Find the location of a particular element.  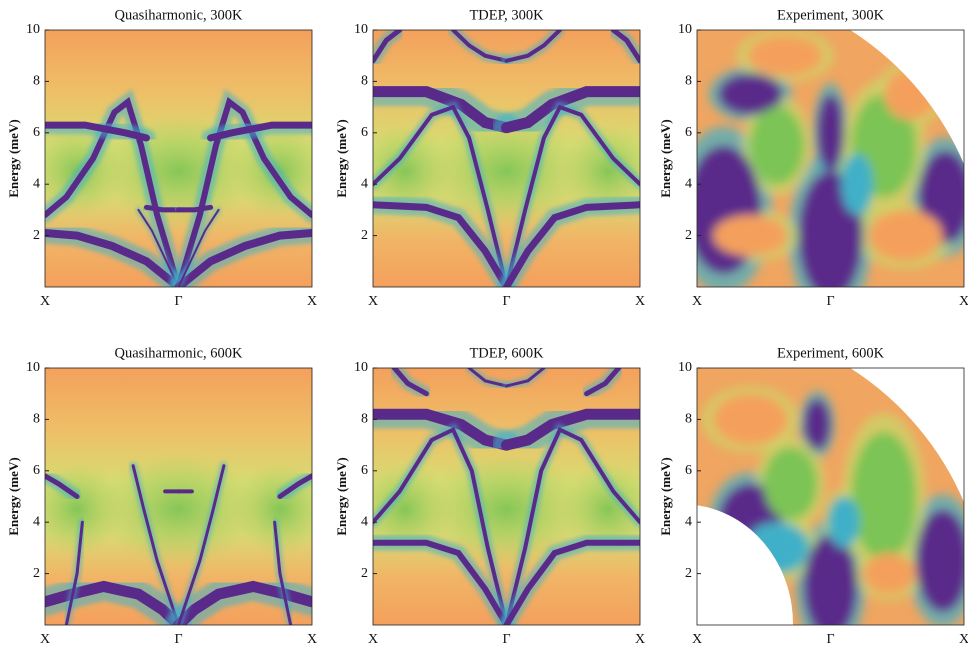

panel: TDEP, 300K Energy (meV) 2 4 6 8 10 X Γ X is located at coordinates (489, 158).